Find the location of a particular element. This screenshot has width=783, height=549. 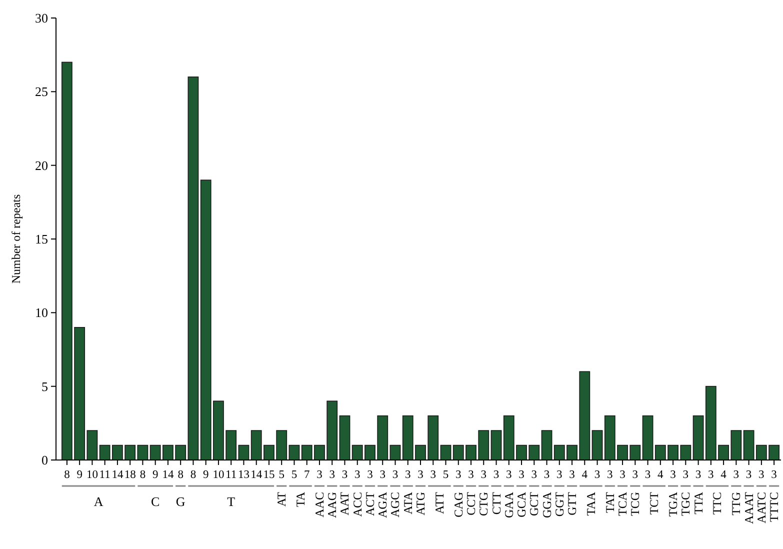

text: TAT is located at coordinates (609, 502).